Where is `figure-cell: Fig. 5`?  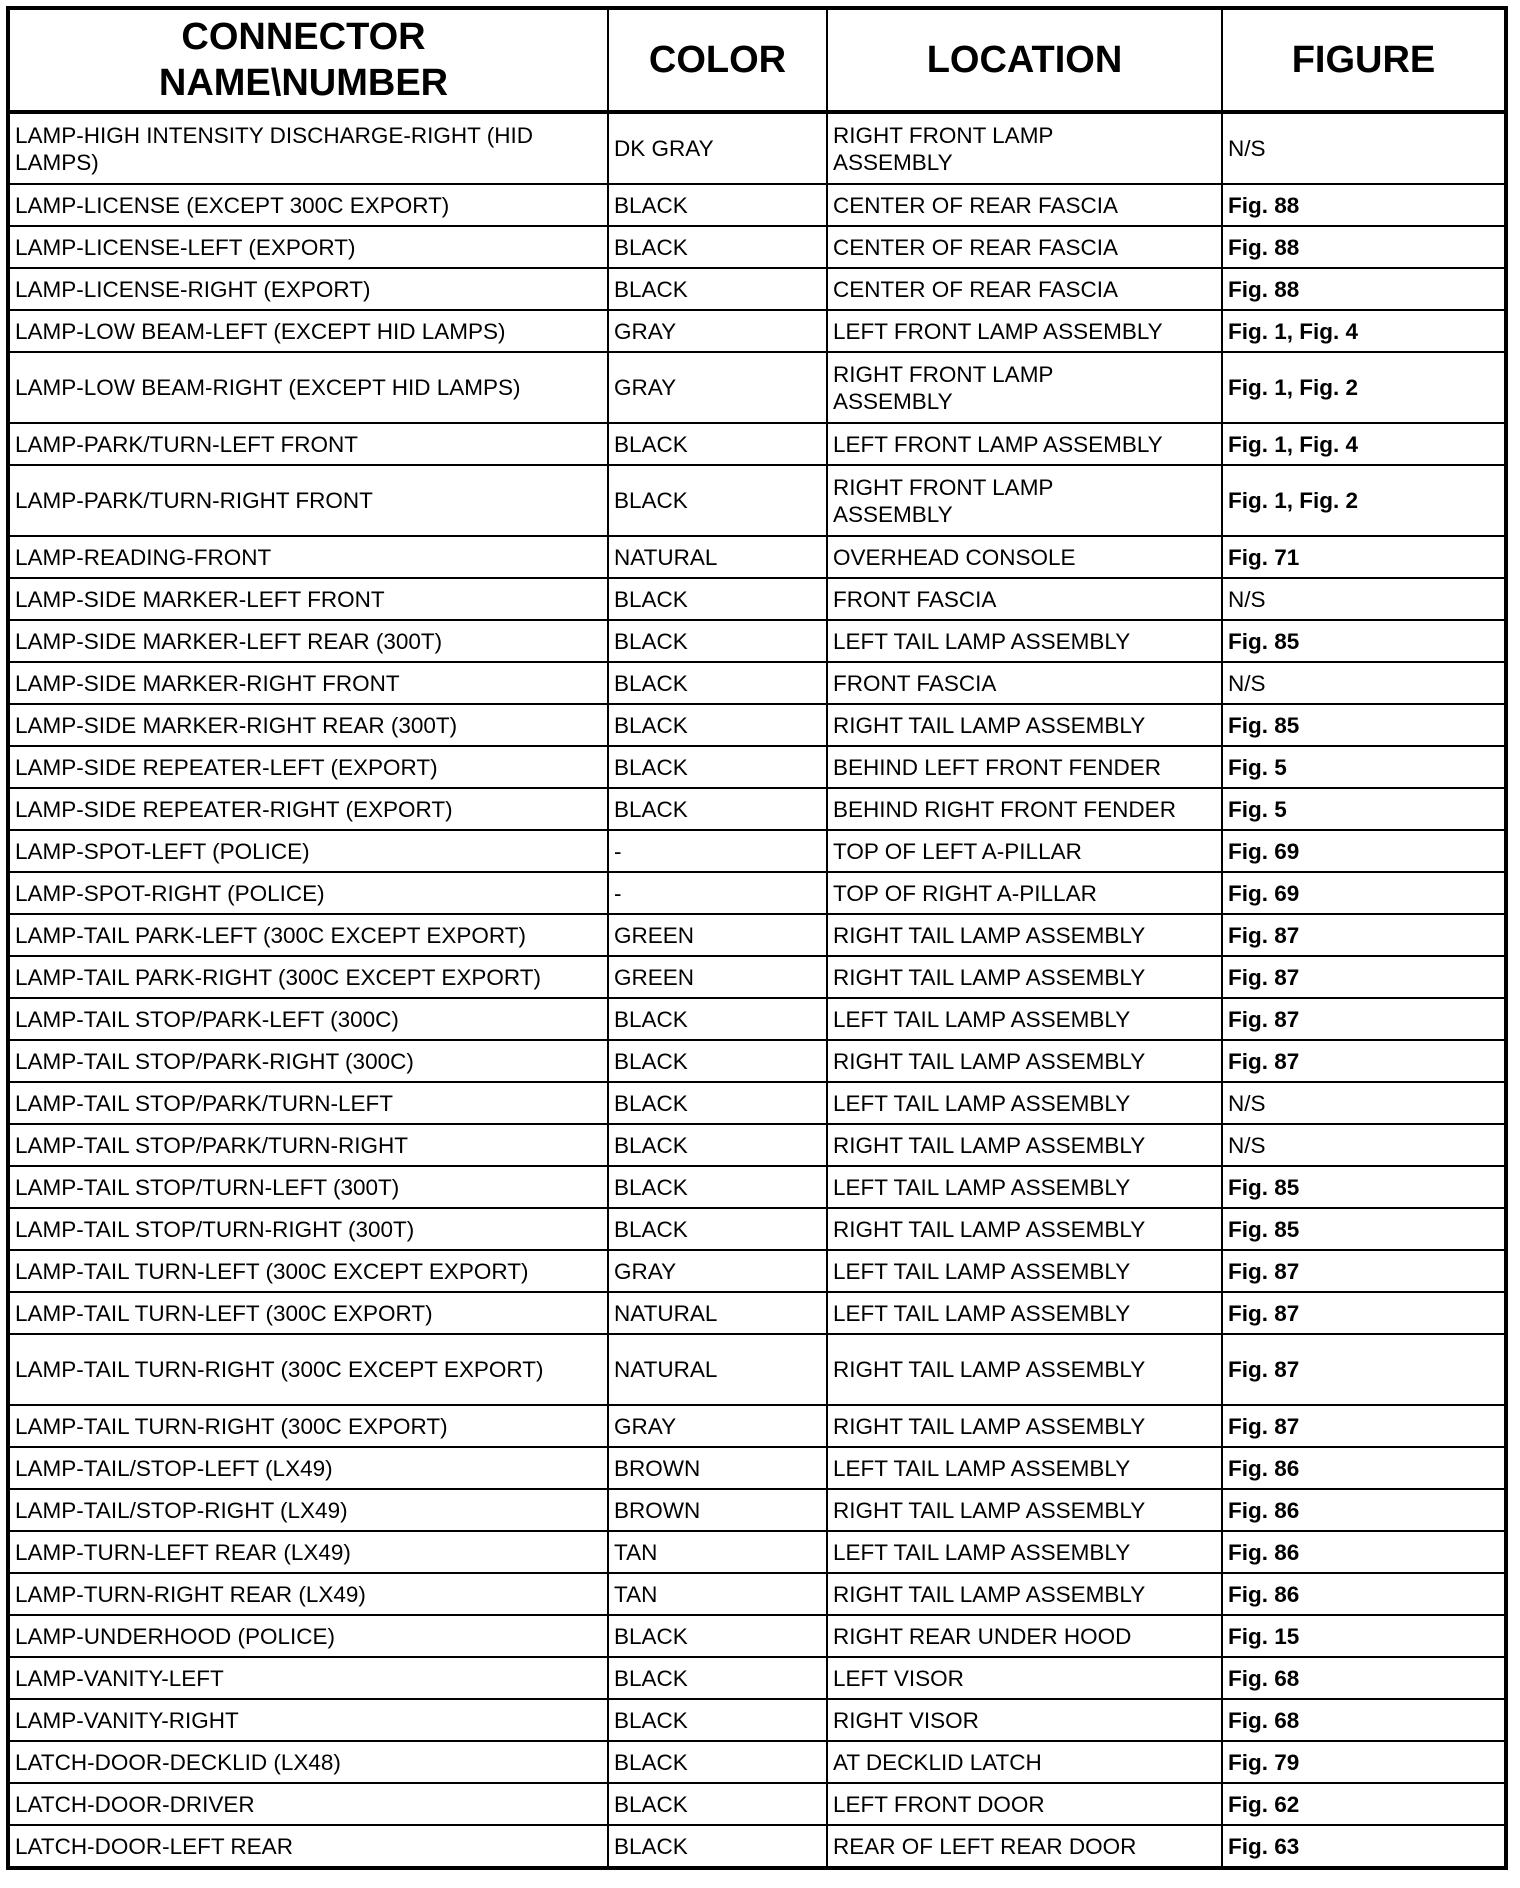 figure-cell: Fig. 5 is located at coordinates (1364, 767).